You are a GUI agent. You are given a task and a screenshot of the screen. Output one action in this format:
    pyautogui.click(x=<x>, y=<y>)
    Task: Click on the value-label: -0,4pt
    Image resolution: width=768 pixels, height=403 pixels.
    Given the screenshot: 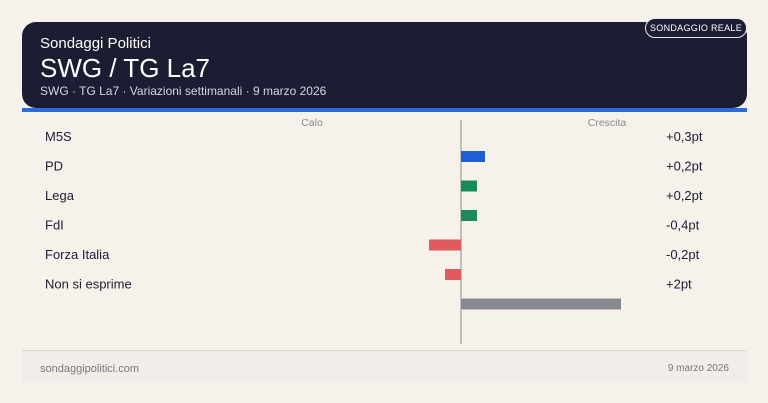 What is the action you would take?
    pyautogui.click(x=683, y=225)
    